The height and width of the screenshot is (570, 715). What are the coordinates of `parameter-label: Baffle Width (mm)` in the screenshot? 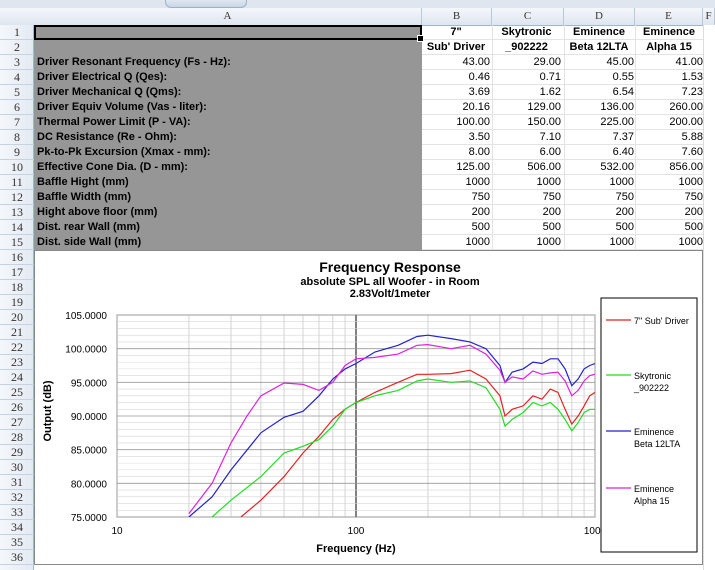 It's located at (84, 197).